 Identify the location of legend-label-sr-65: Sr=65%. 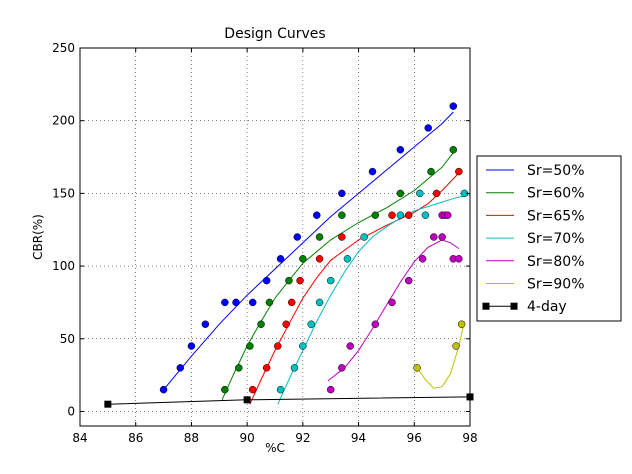
(556, 216).